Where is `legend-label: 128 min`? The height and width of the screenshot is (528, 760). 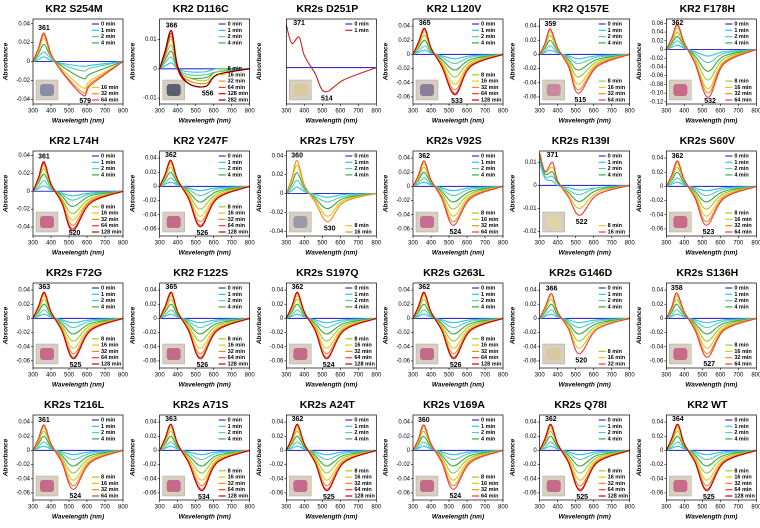 legend-label: 128 min is located at coordinates (238, 496).